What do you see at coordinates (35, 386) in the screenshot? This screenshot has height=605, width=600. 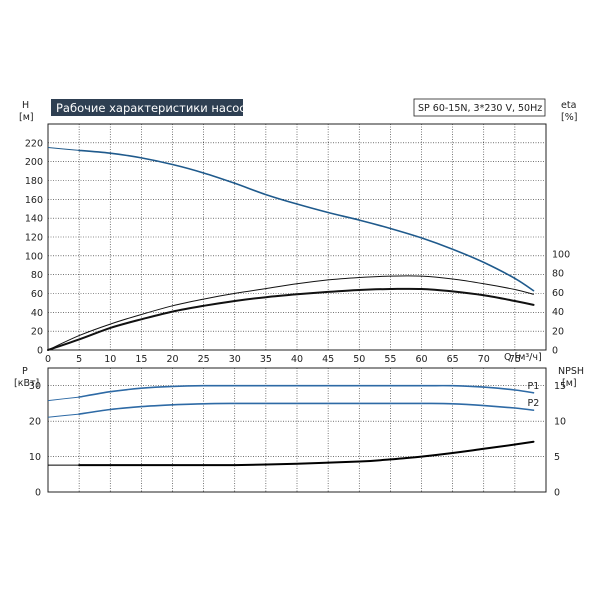 I see `p-tick-label: 30` at bounding box center [35, 386].